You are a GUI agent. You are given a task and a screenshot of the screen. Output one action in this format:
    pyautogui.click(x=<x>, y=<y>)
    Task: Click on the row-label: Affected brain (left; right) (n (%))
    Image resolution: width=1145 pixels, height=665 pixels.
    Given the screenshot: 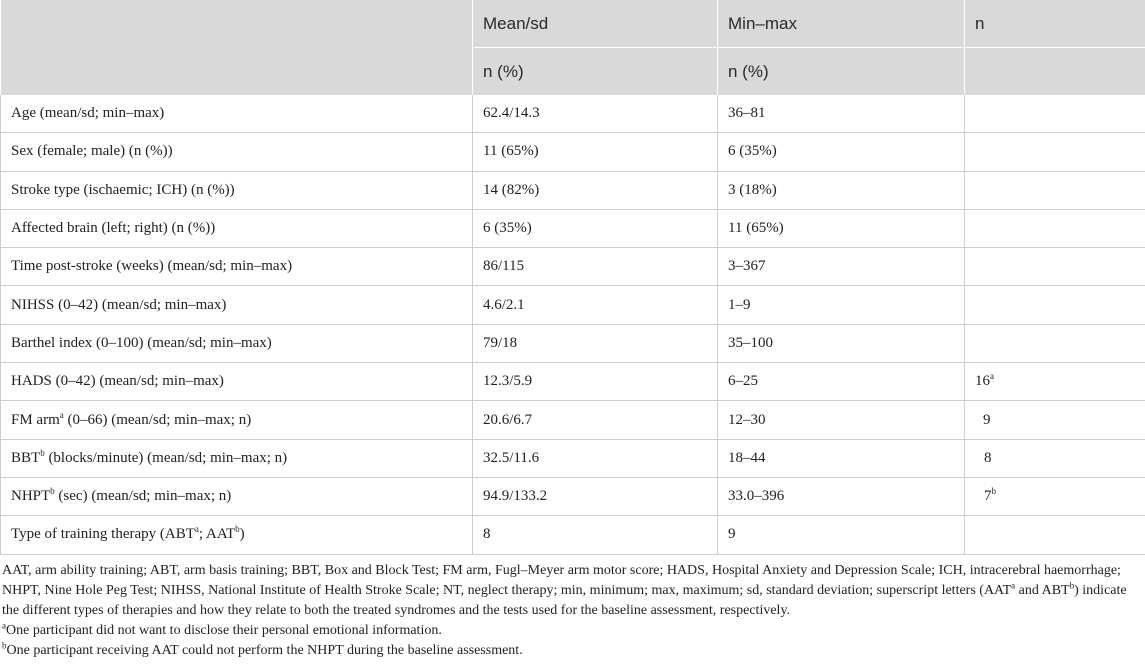 What is the action you would take?
    pyautogui.click(x=236, y=228)
    